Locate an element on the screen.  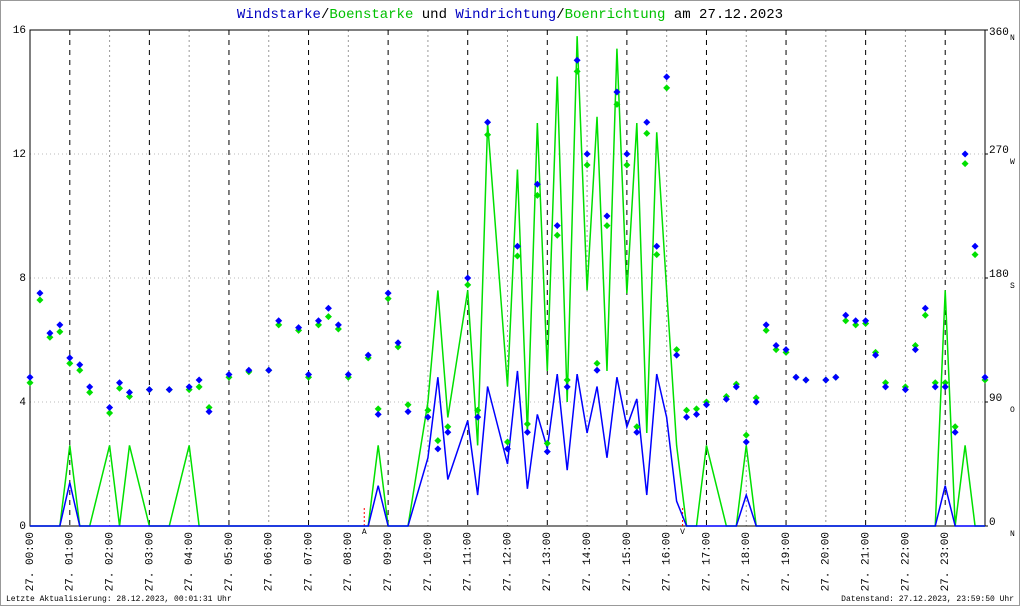
compass-label: W is located at coordinates (1012, 162).